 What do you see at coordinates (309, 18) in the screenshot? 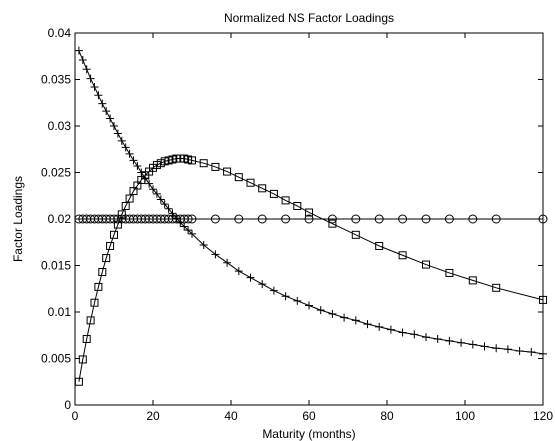
I see `chart-title: Normalized NS Factor Loadings` at bounding box center [309, 18].